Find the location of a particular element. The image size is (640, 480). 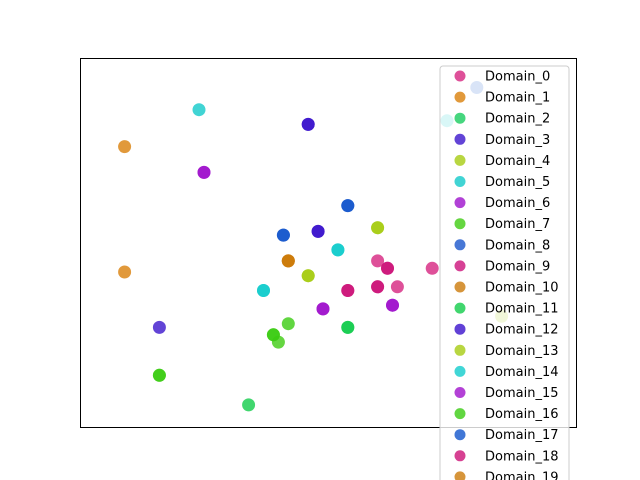

legend-label-domain-2: Domain_2 is located at coordinates (517, 119).